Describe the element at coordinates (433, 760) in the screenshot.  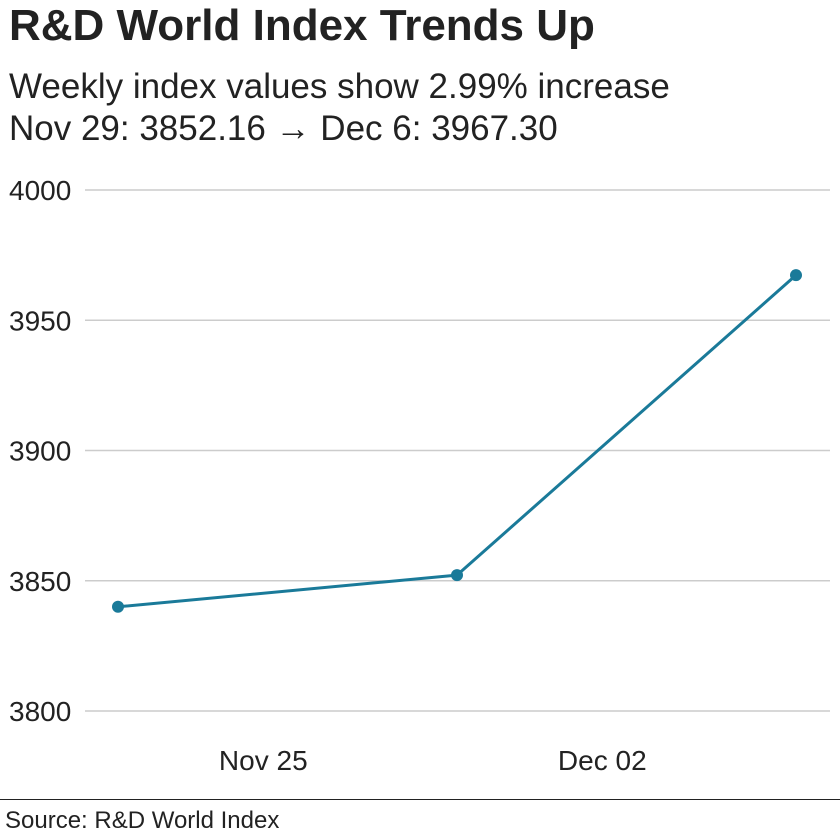
I see `x-axis-ticks: Nov 25 Dec 02` at that location.